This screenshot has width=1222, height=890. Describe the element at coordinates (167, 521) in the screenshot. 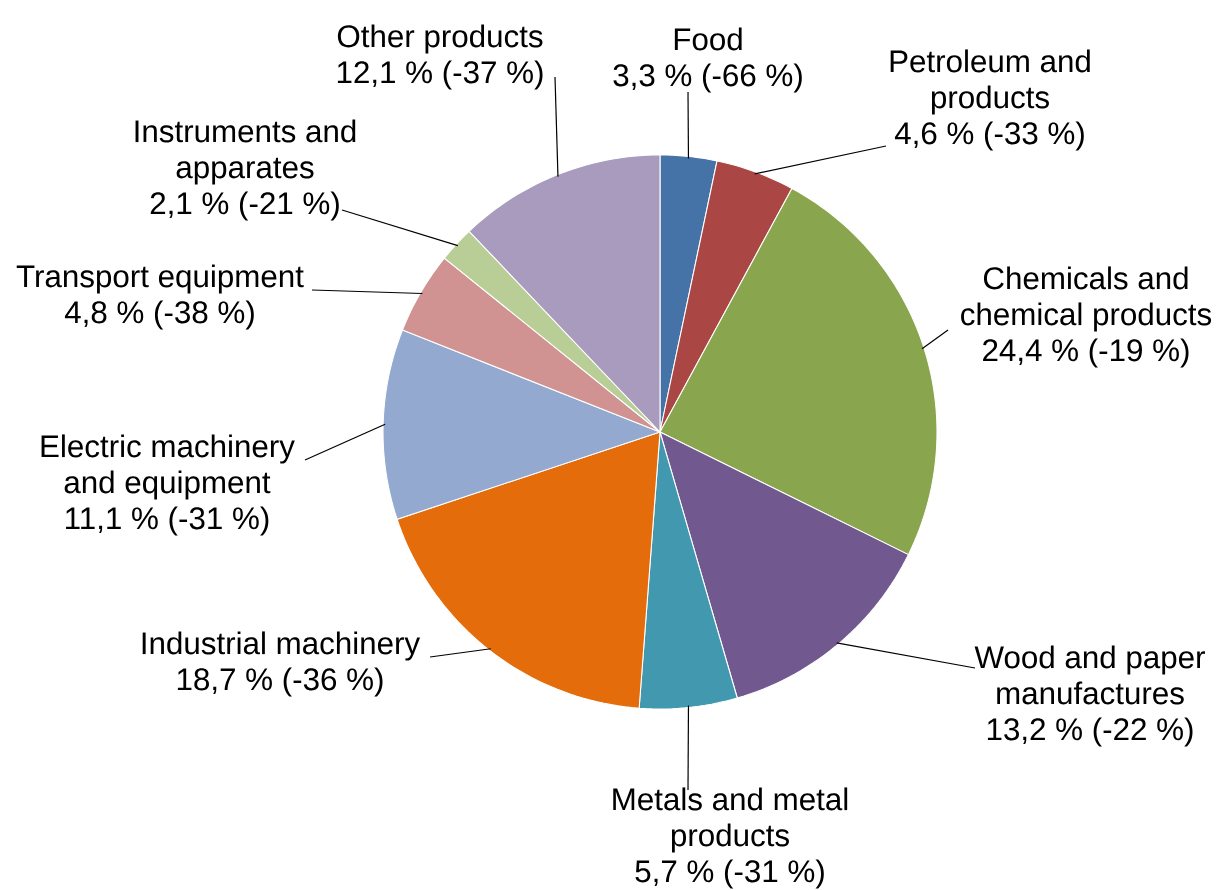

I see `data-label: 11,1 % (-31 %)` at that location.